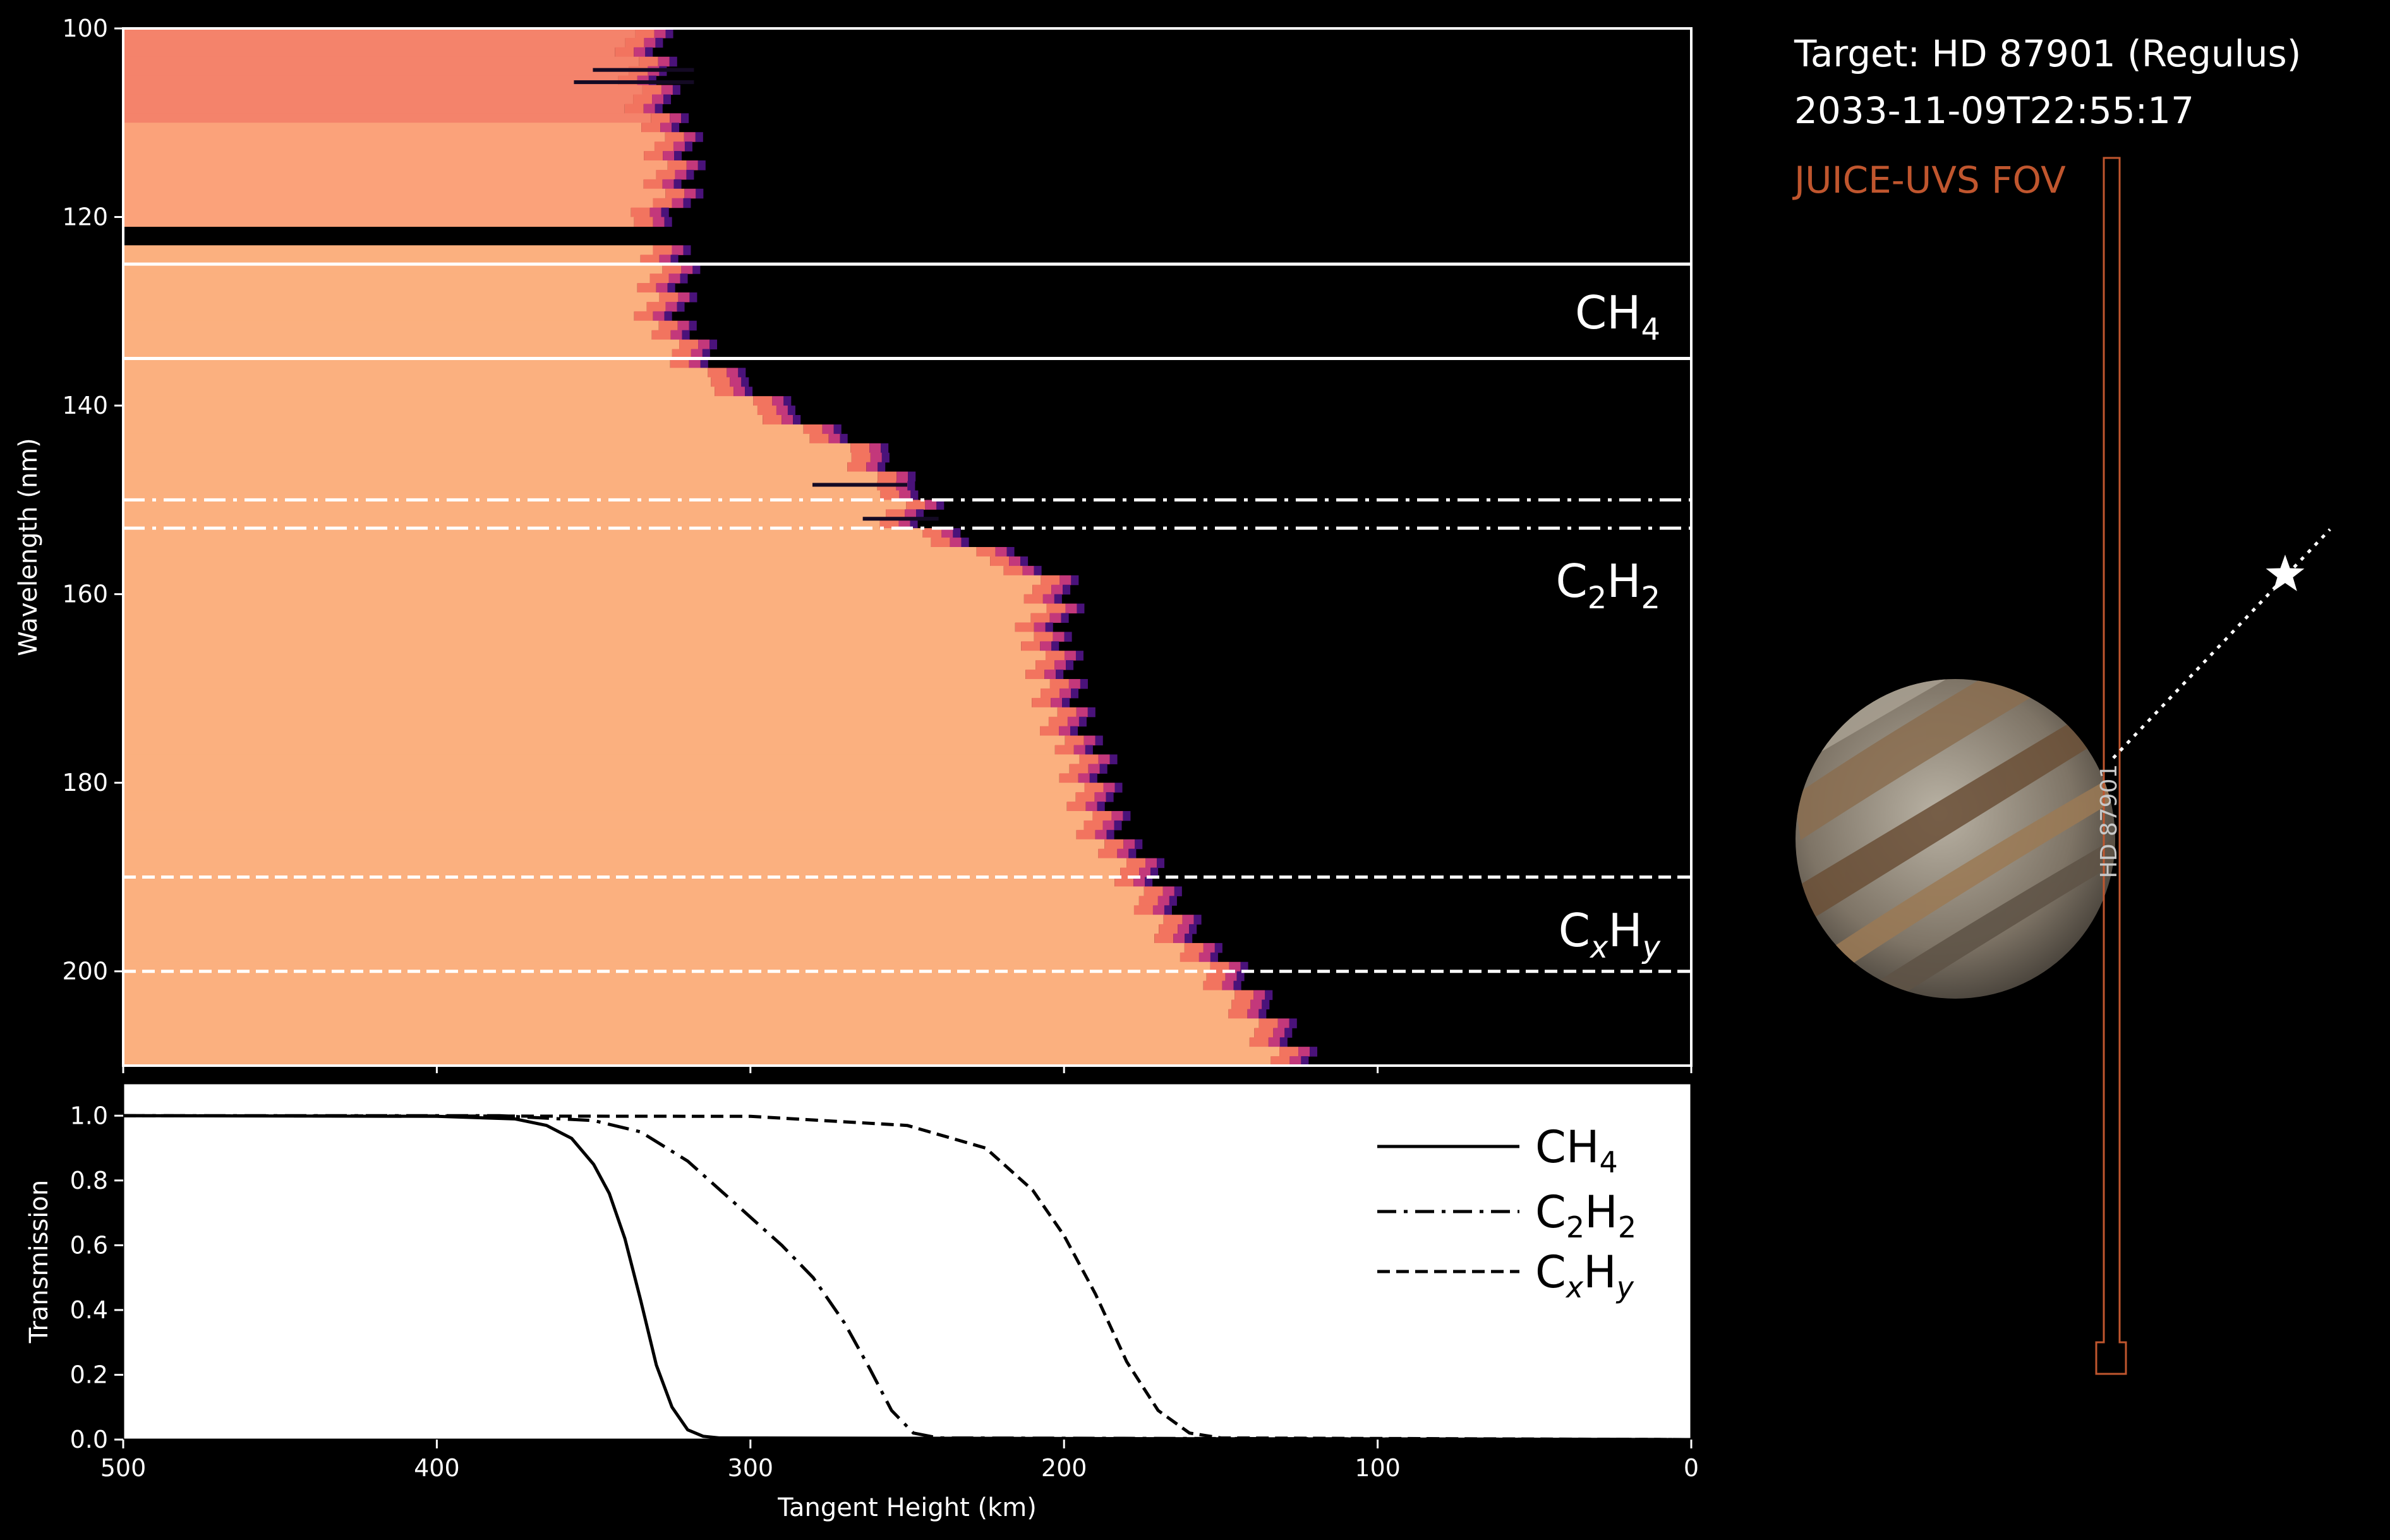  I want to click on transmission-legend: CH4 C2H2 CxHy, so click(1506, 1212).